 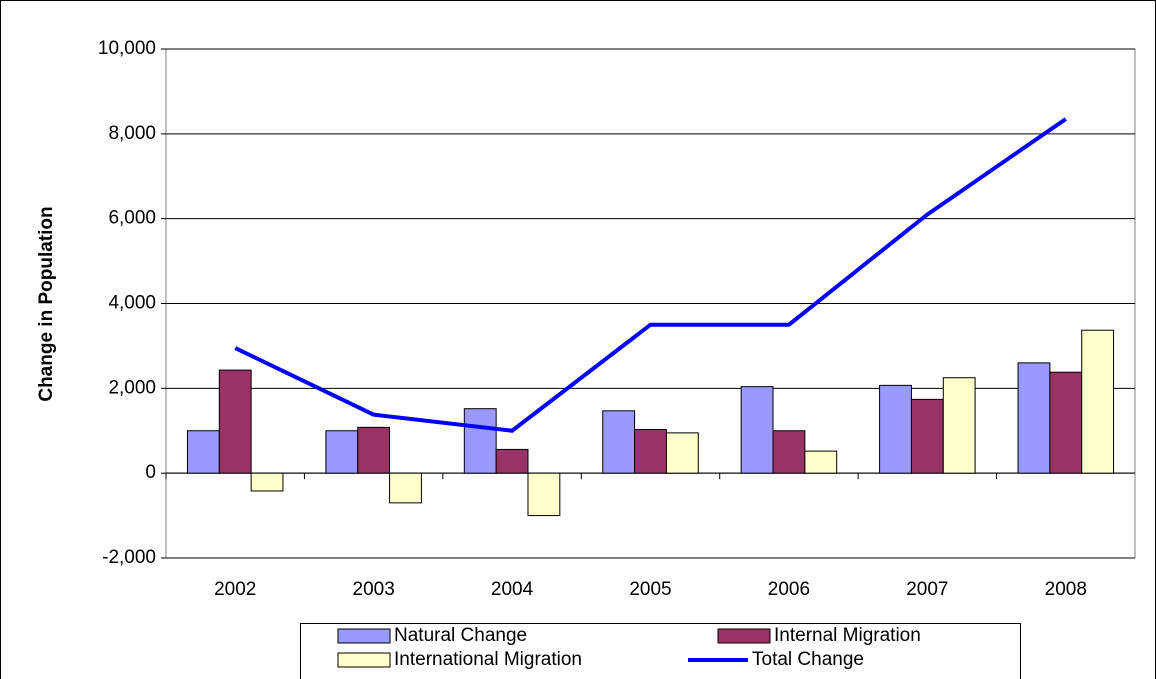 What do you see at coordinates (374, 589) in the screenshot?
I see `x-tick-label: 2003` at bounding box center [374, 589].